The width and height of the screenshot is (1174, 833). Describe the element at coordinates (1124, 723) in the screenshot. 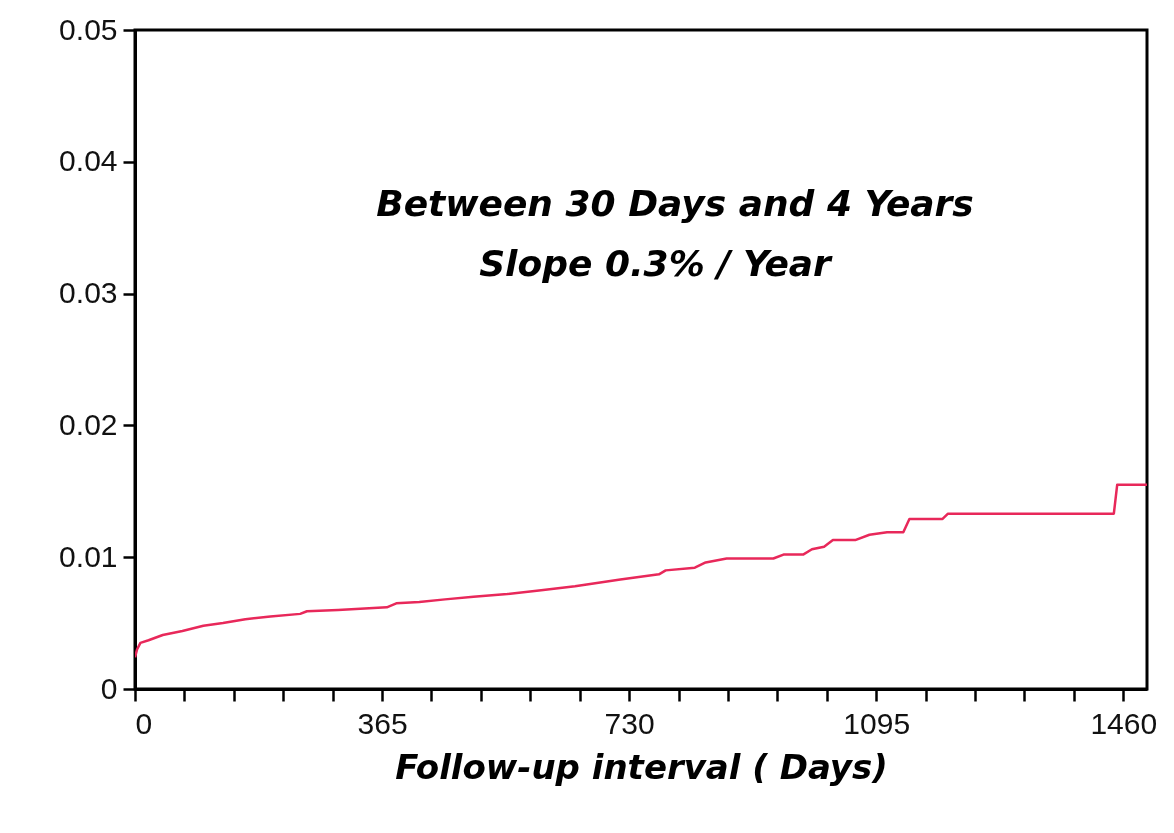

I see `x-tick-label: 1460` at that location.